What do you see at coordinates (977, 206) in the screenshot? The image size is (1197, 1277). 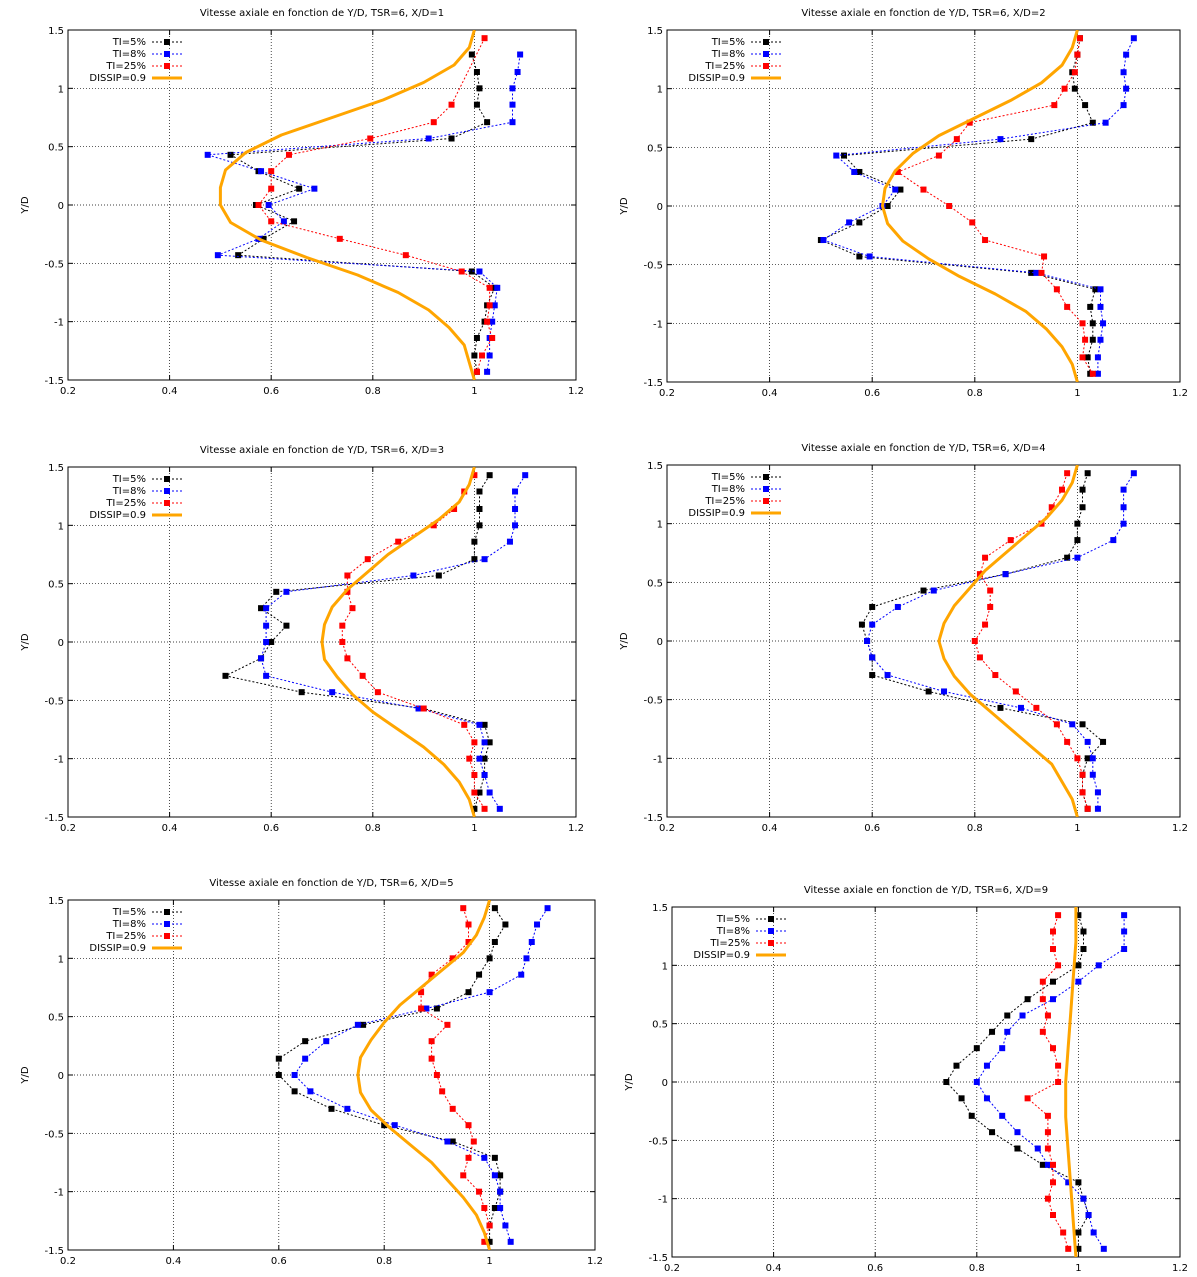 I see `plot-area` at bounding box center [977, 206].